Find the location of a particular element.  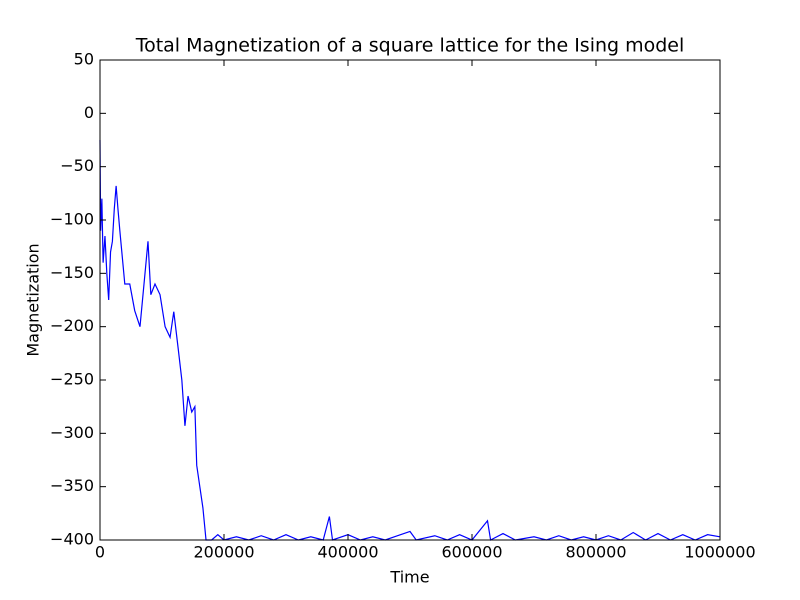

y-tick-label: −150 is located at coordinates (72, 272).